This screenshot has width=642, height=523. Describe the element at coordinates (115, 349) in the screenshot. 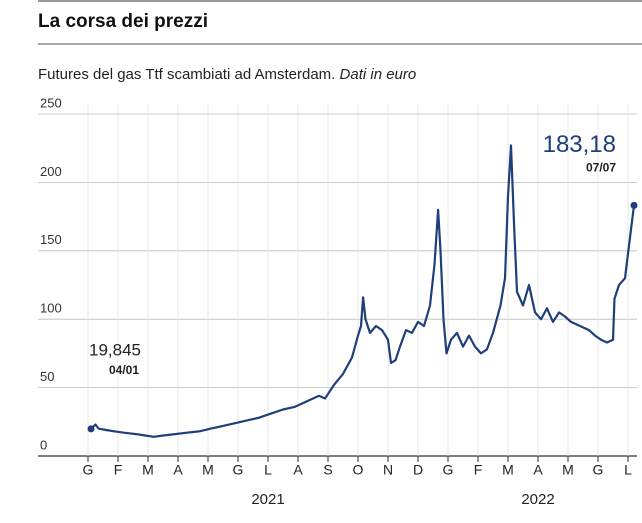

I see `annotation-value: 19,845` at that location.